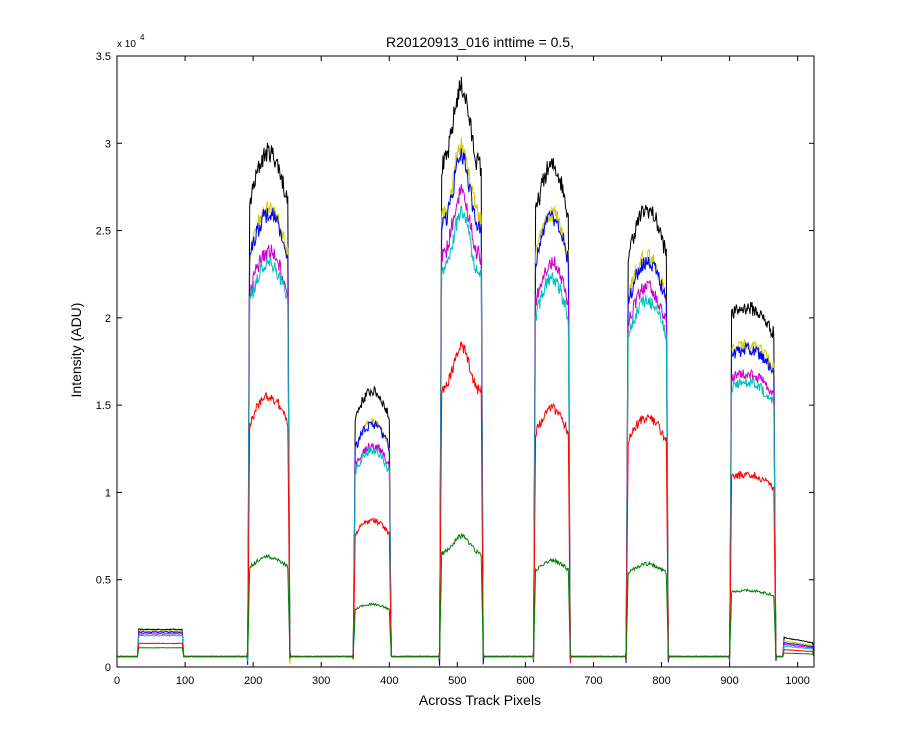 The height and width of the screenshot is (750, 900). I want to click on y-tick-label: 2.5, so click(103, 232).